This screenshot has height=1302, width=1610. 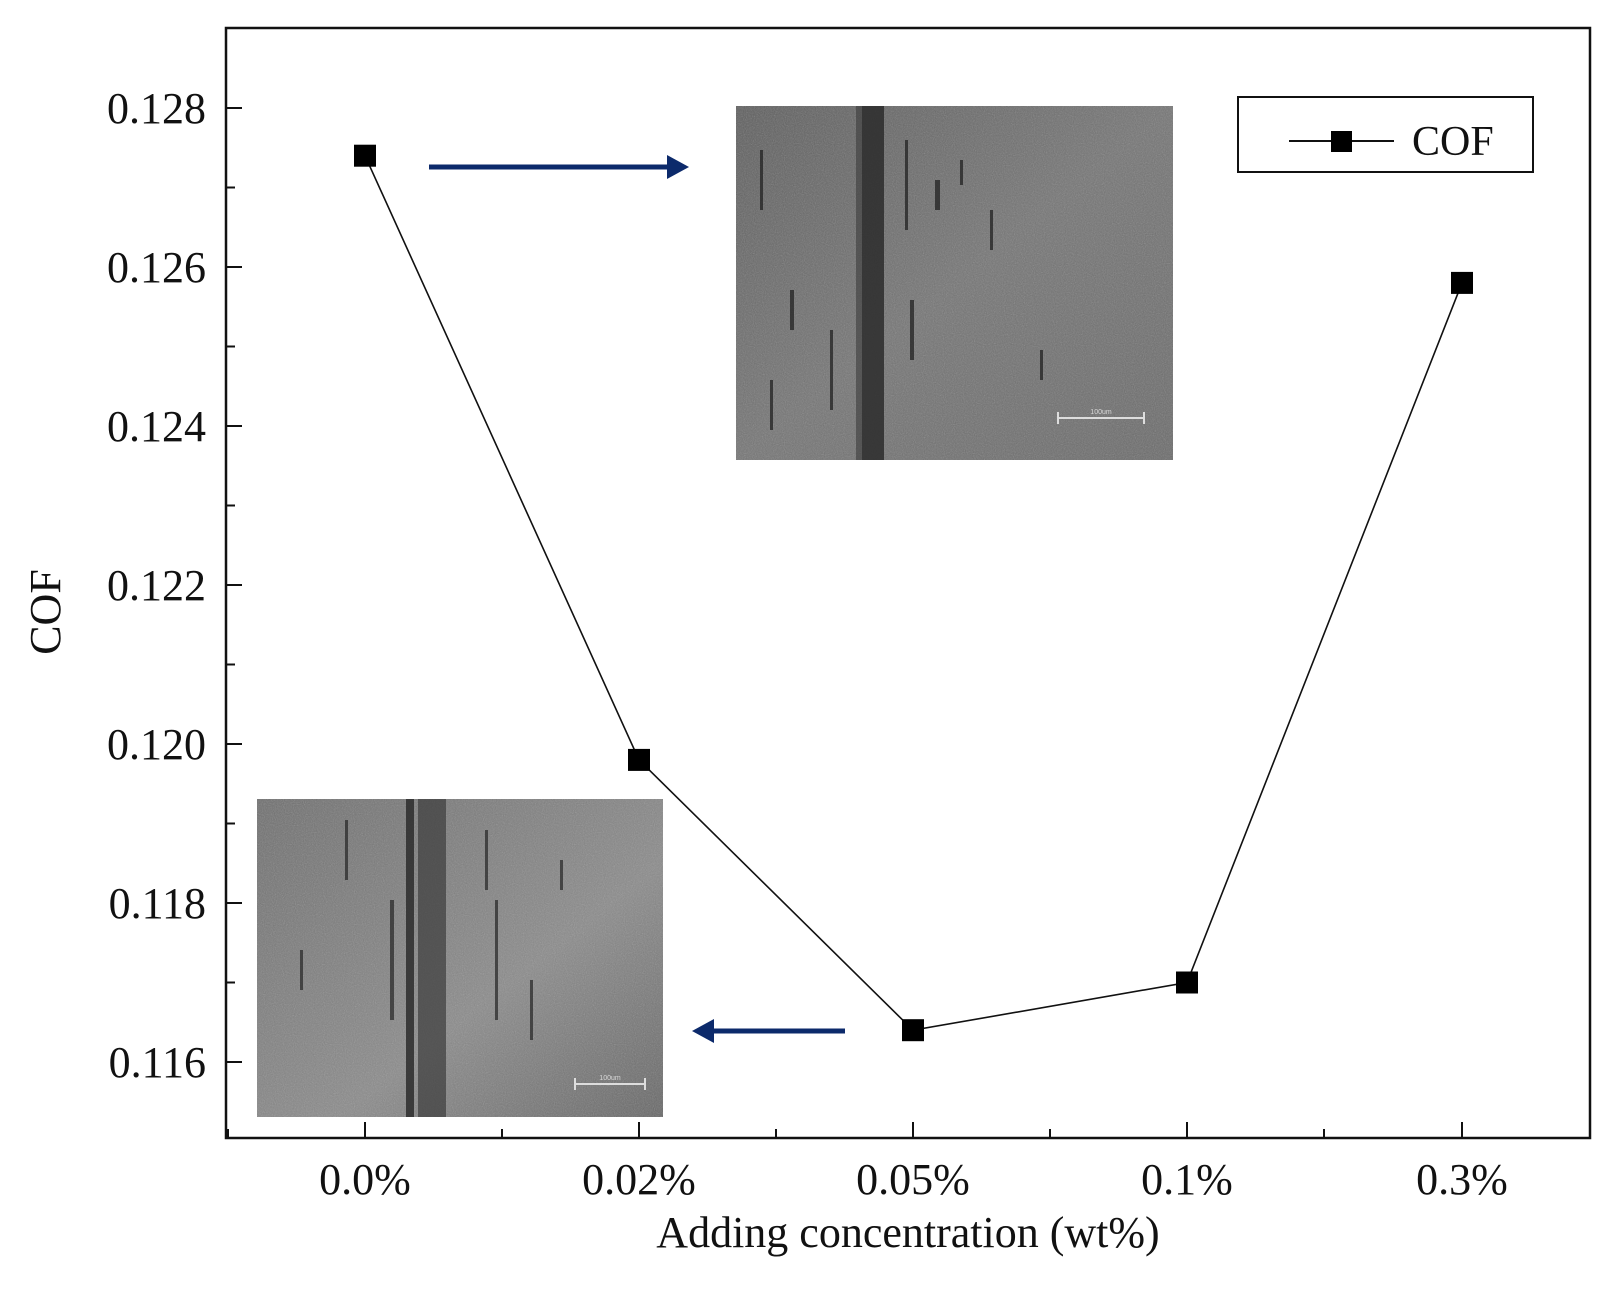 I want to click on data-point-0.3%, so click(x=1462, y=282).